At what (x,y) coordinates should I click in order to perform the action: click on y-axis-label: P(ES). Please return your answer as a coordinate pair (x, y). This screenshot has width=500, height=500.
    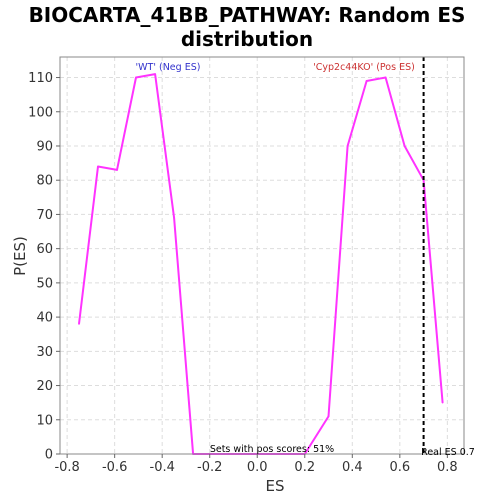
    Looking at the image, I should click on (20, 256).